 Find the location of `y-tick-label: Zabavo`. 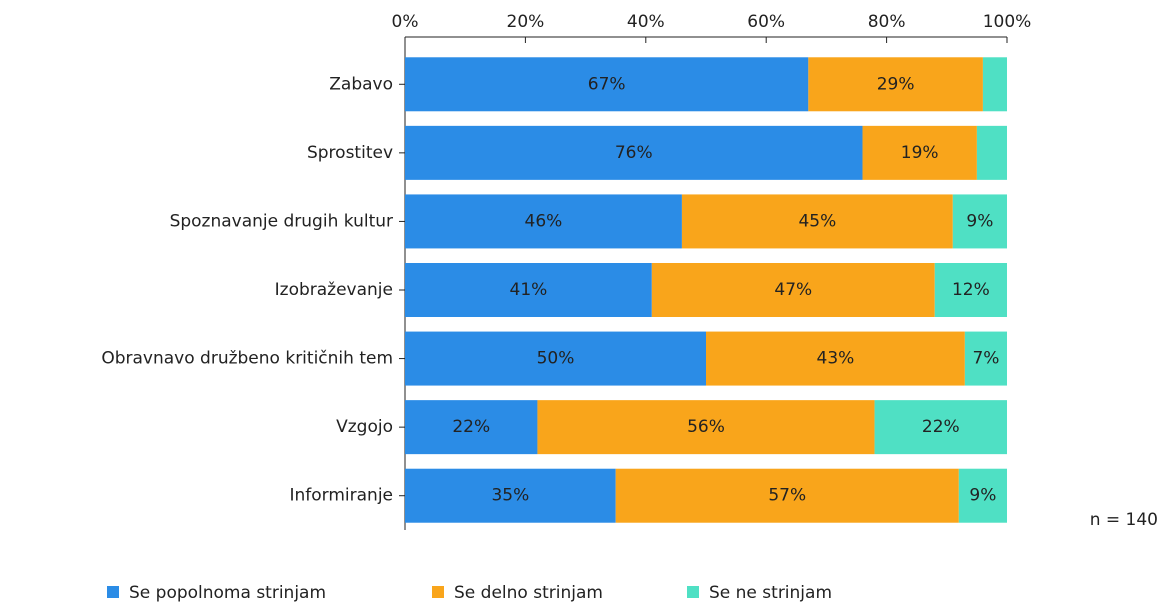

y-tick-label: Zabavo is located at coordinates (361, 84).